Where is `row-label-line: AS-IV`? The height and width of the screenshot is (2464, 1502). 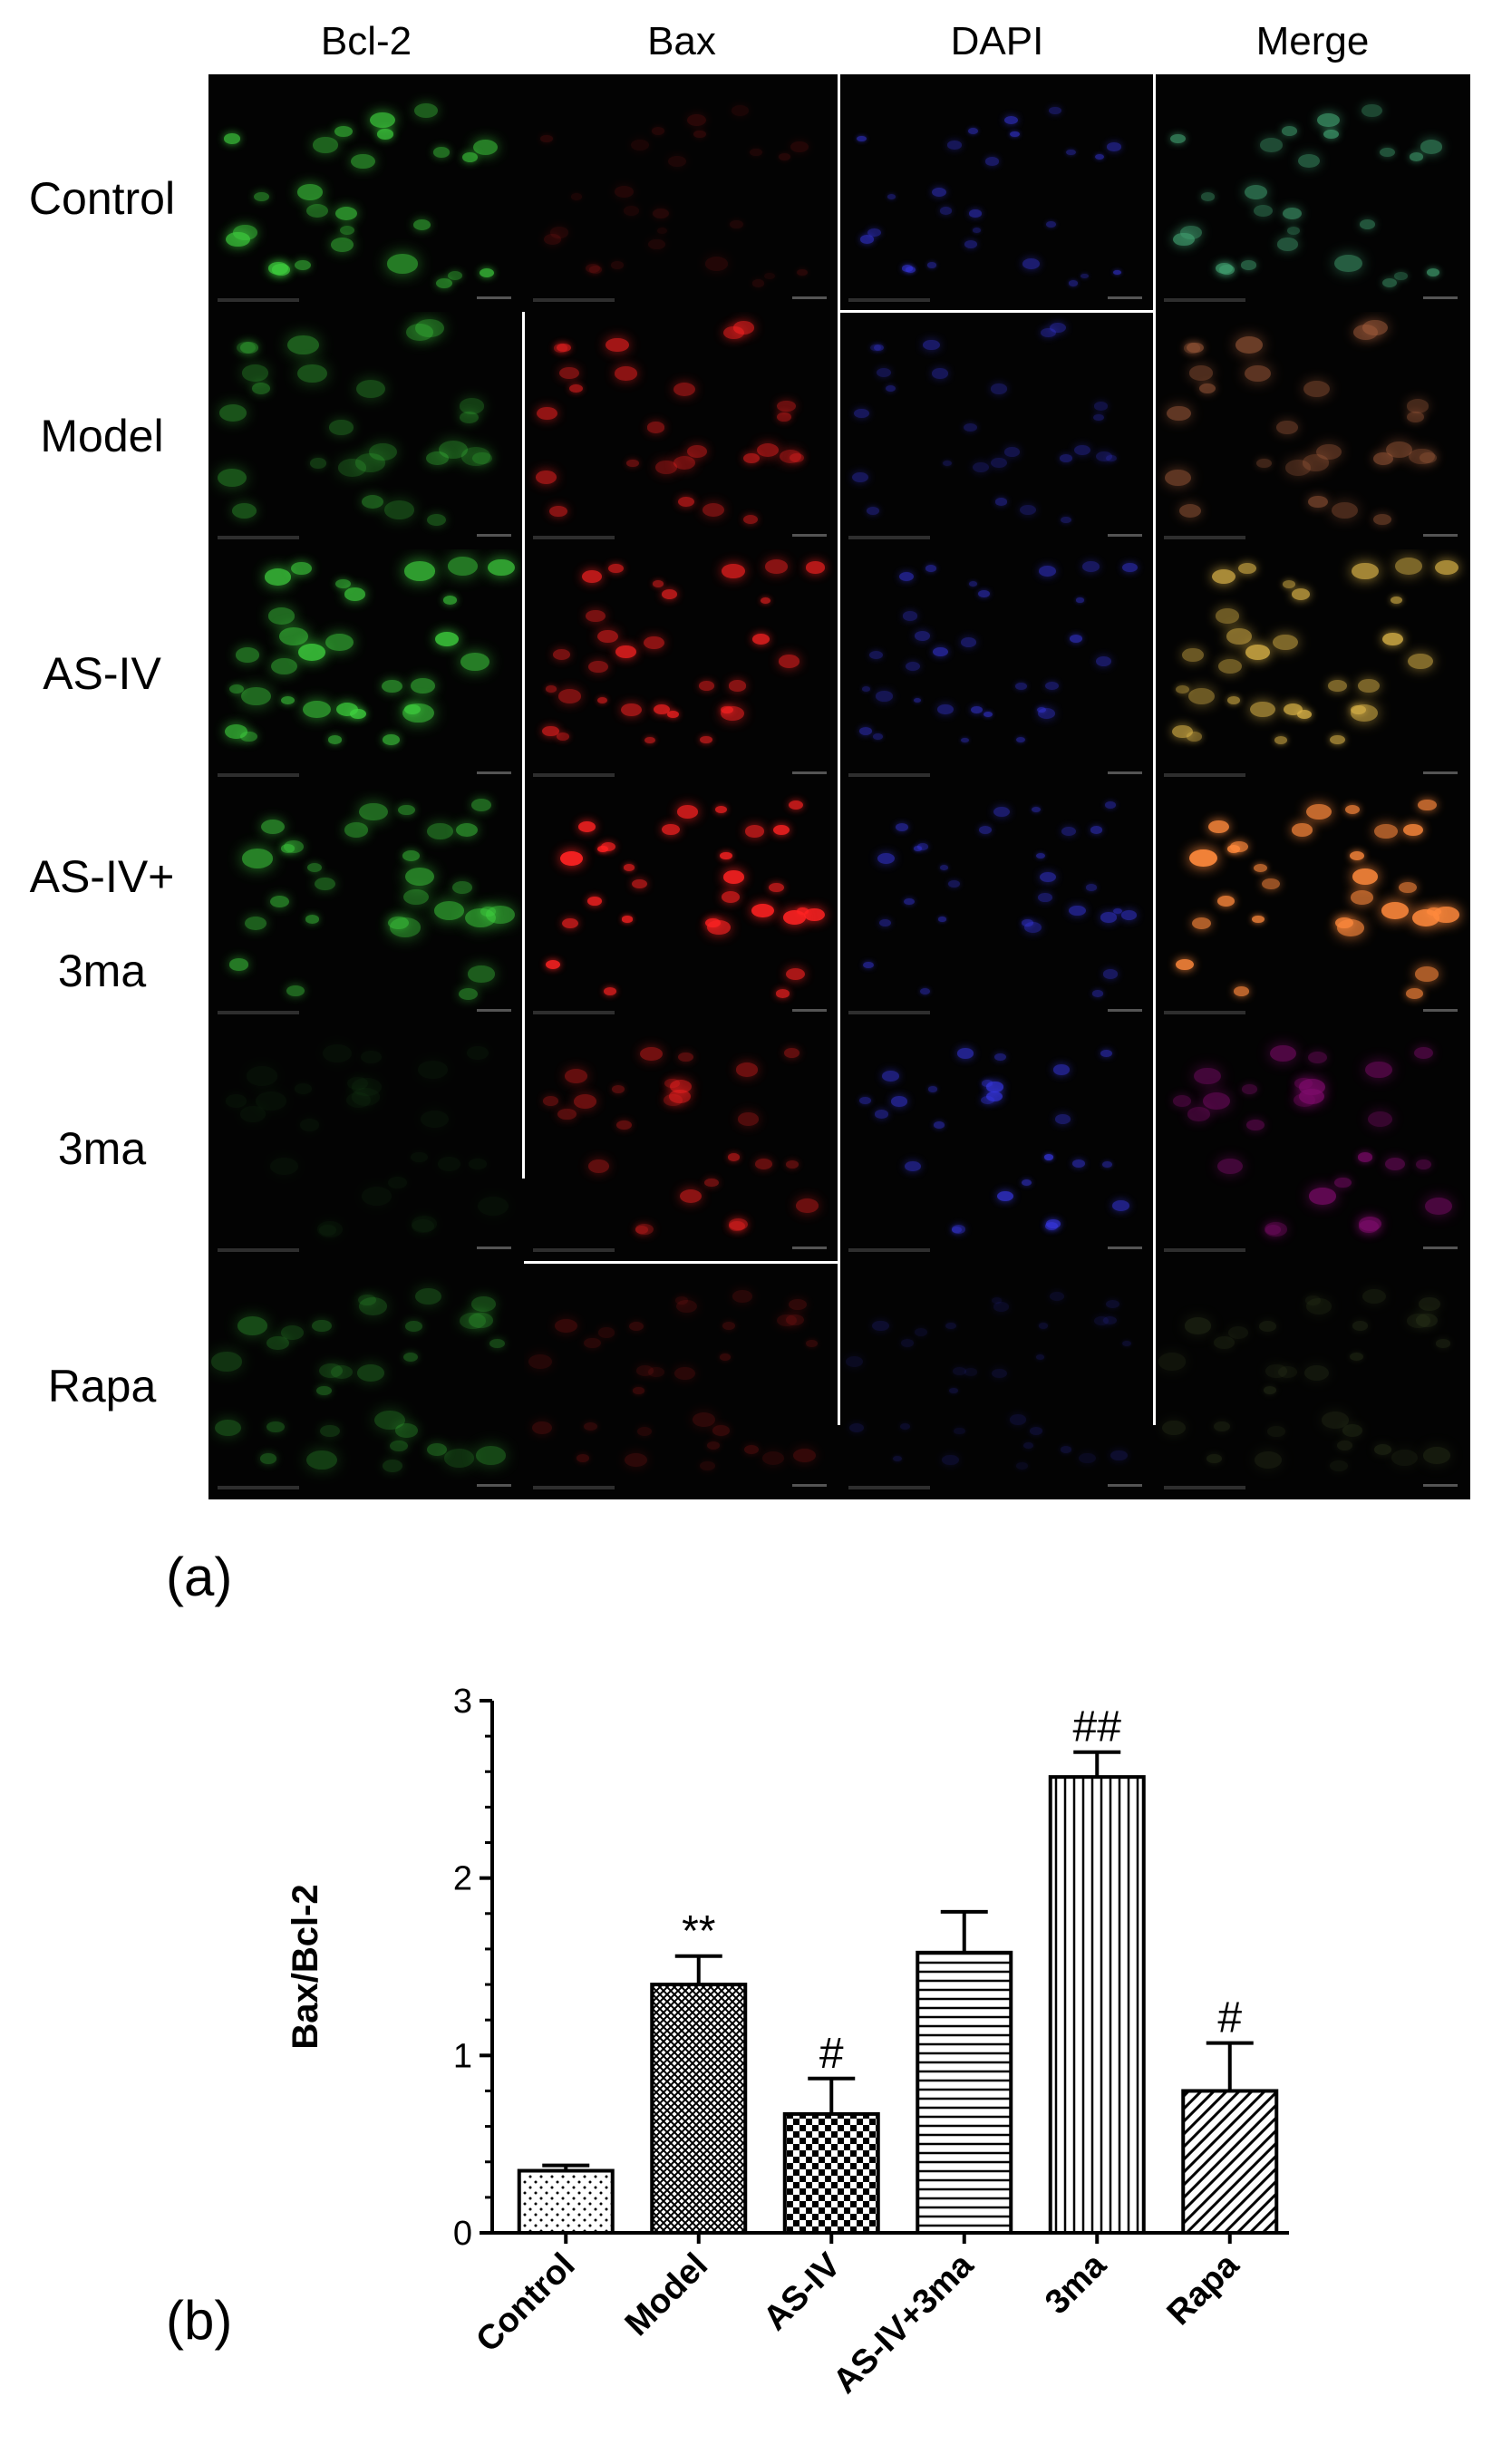 row-label-line: AS-IV is located at coordinates (102, 673).